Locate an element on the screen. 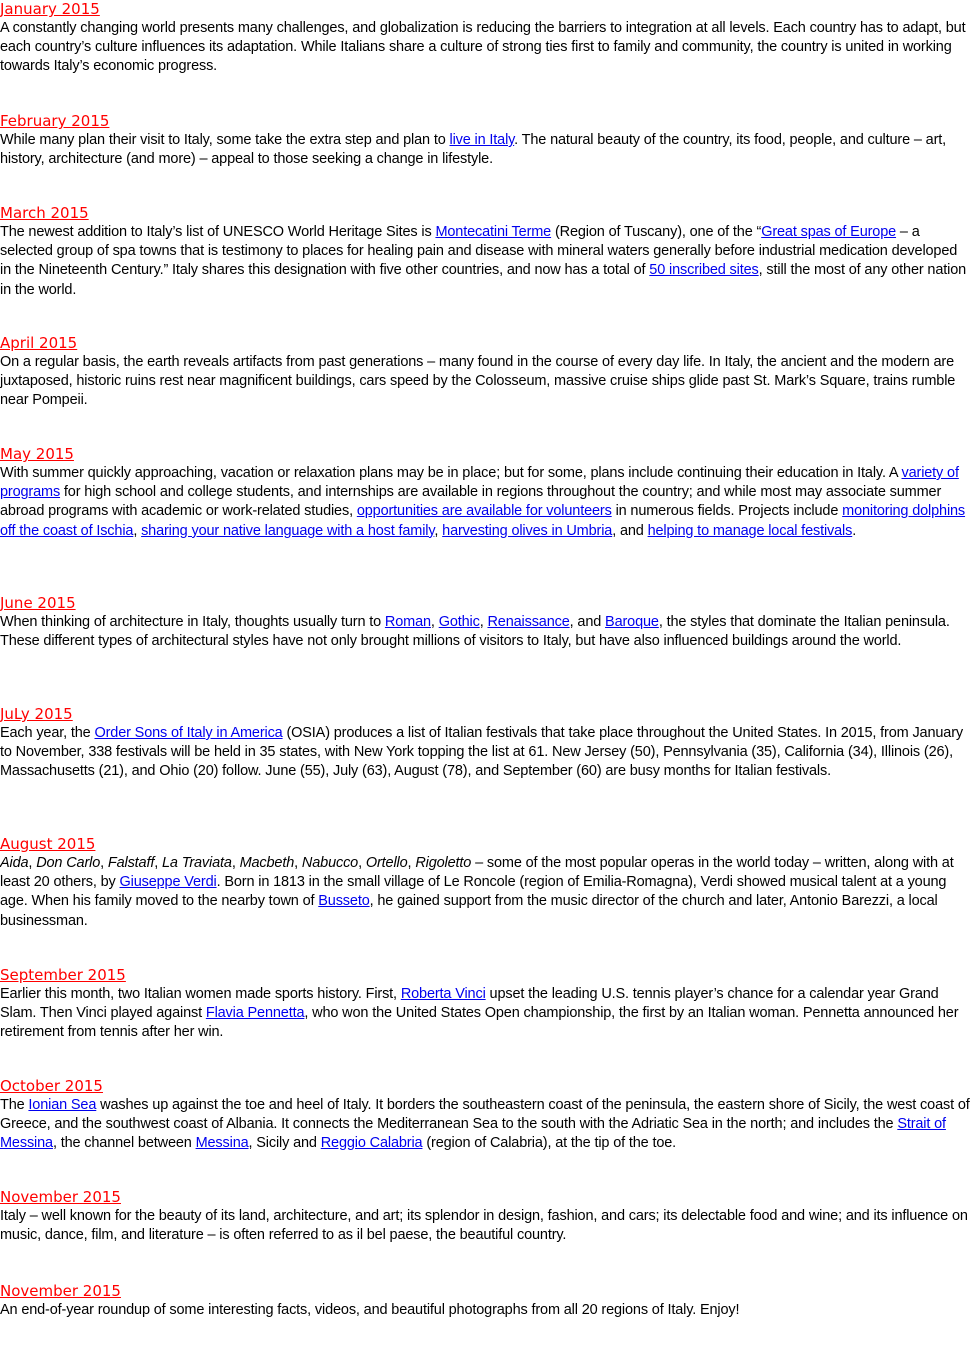  entry-title-link: JuLy 2015 is located at coordinates (36, 714).